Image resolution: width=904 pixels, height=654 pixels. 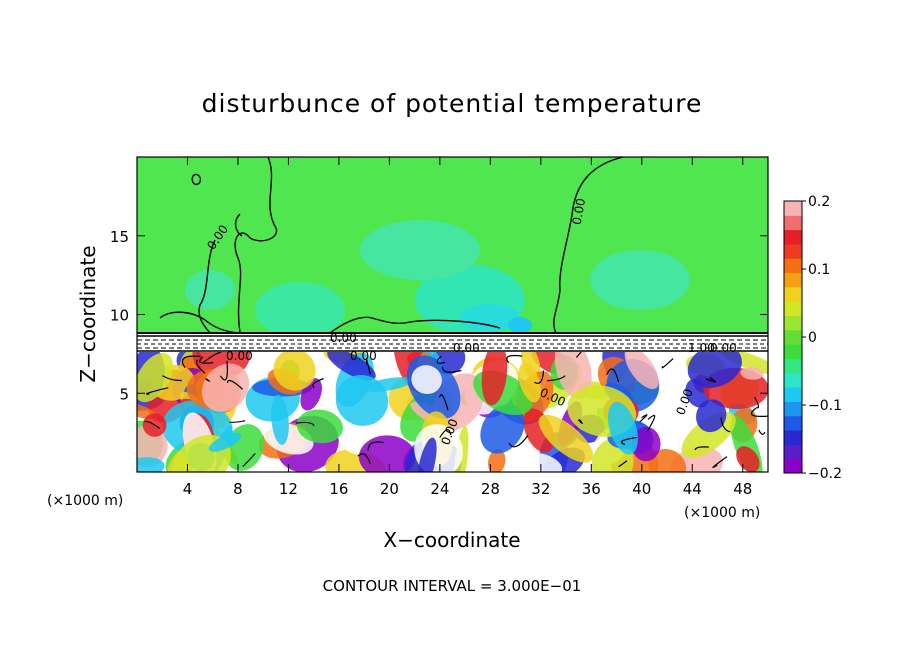 I want to click on x-tick-label: 24, so click(x=439, y=489).